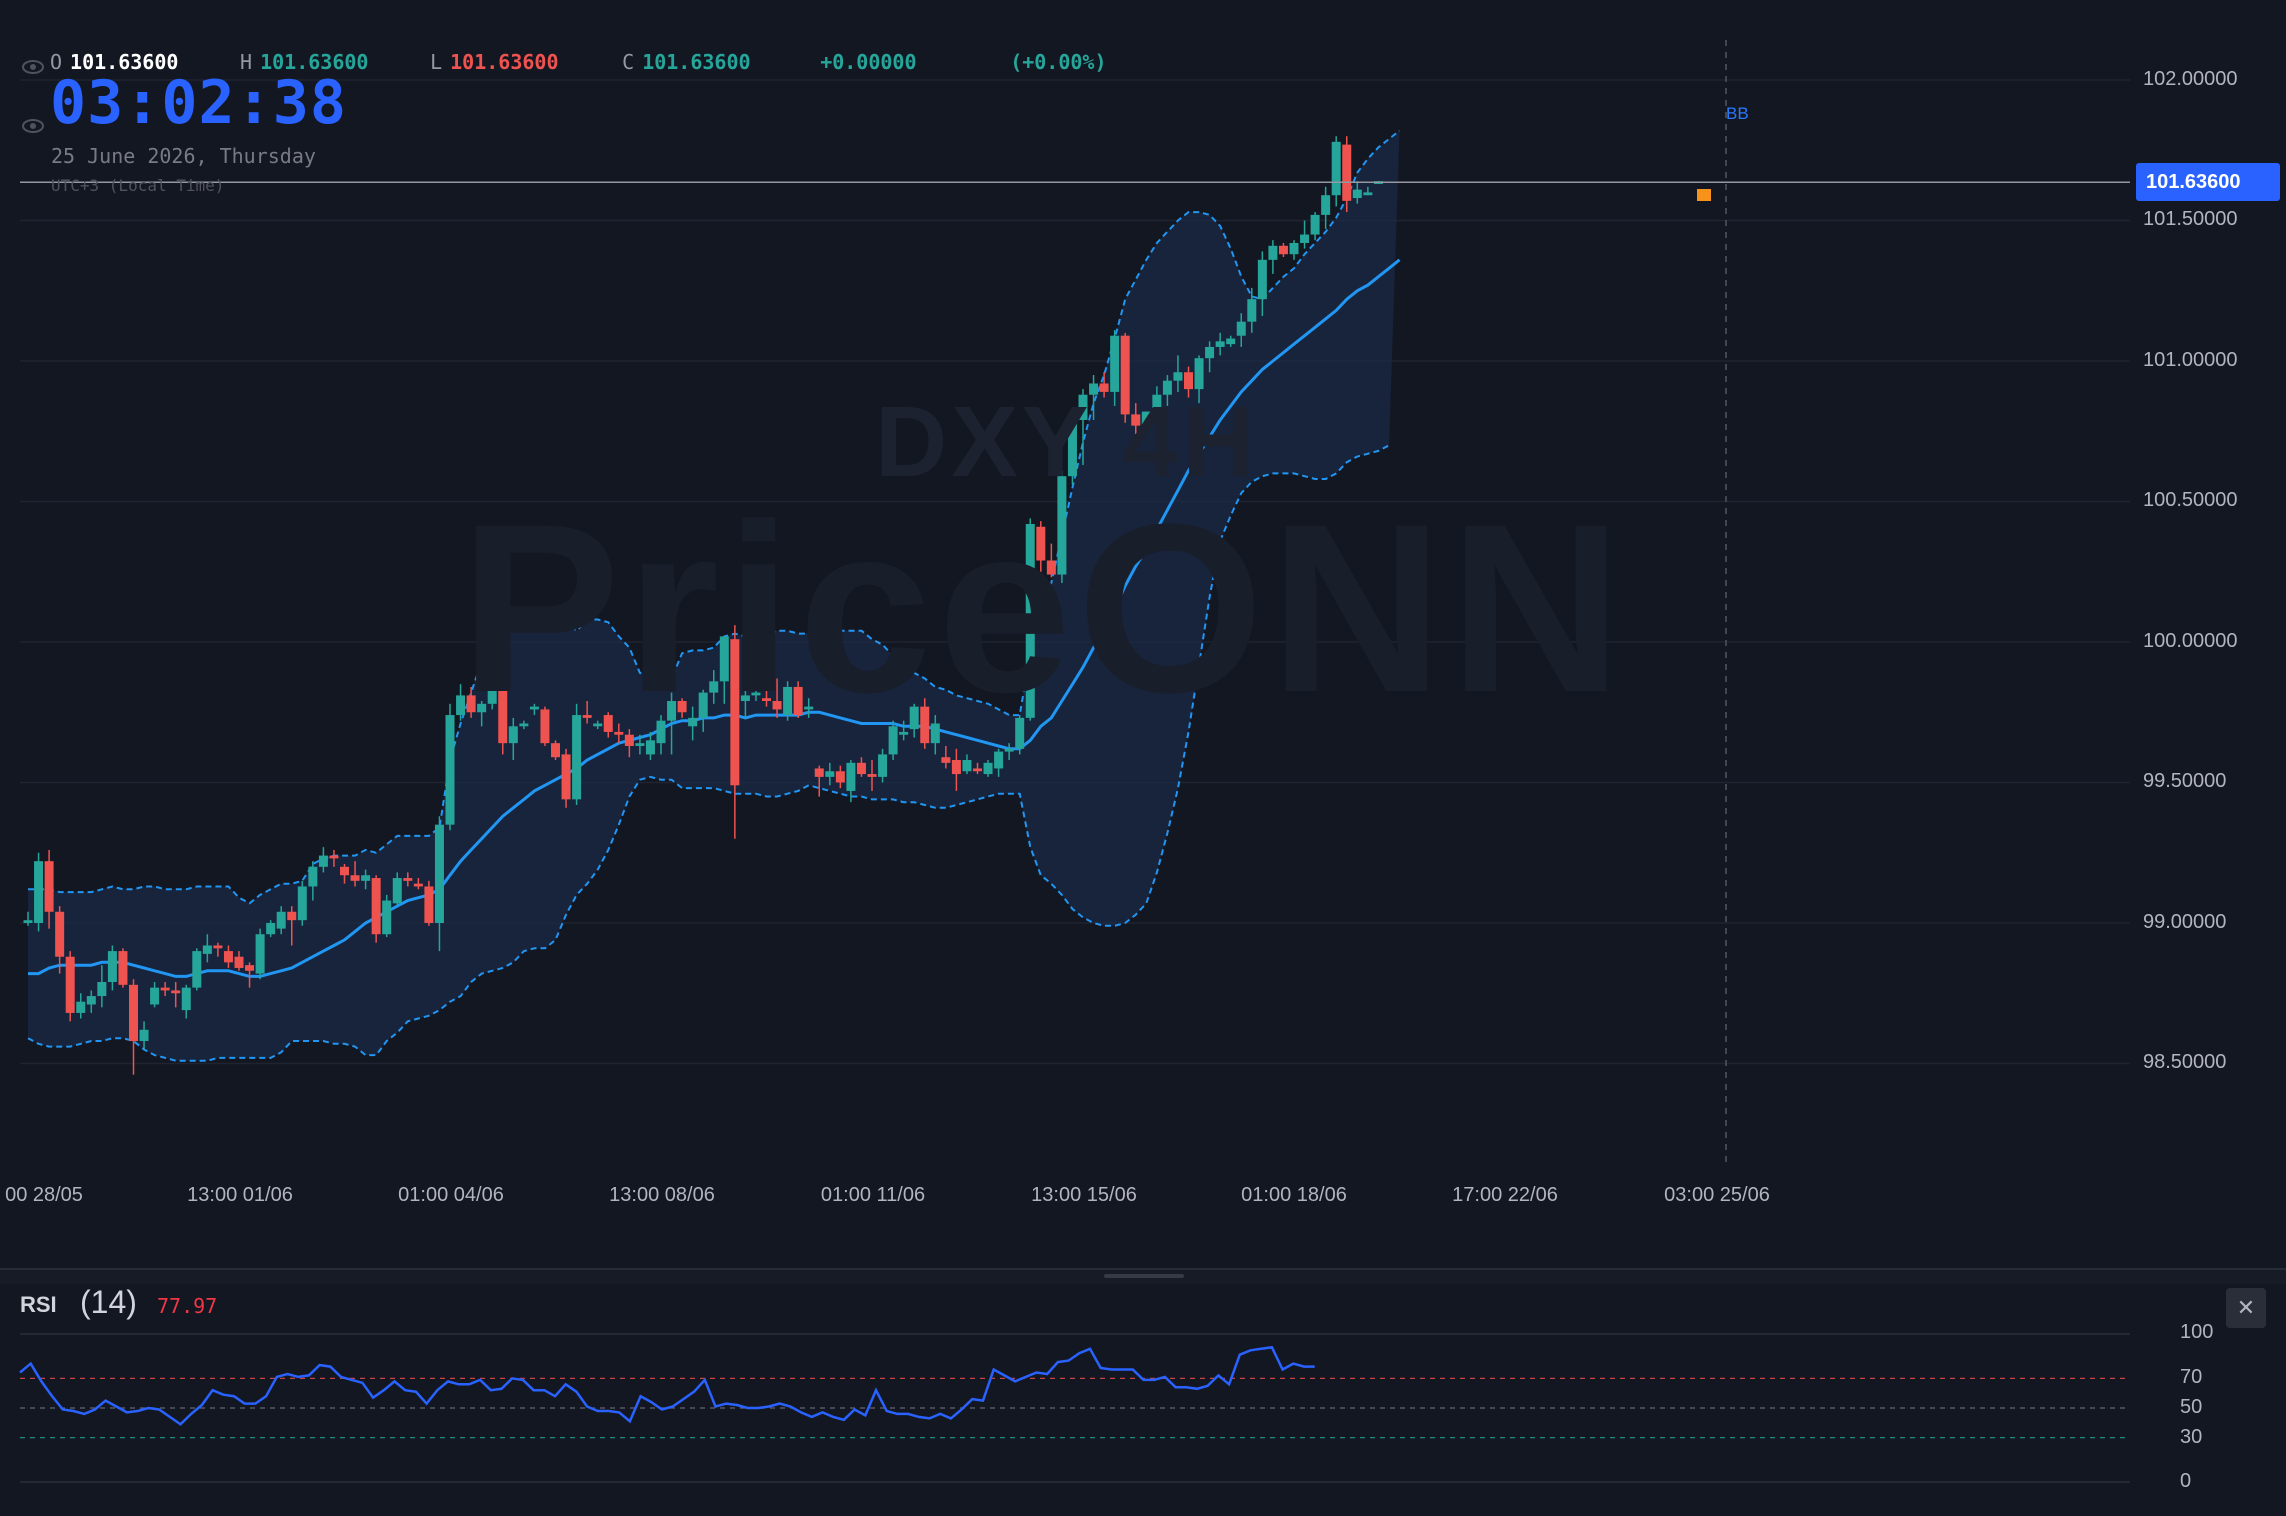  Describe the element at coordinates (1144, 1276) in the screenshot. I see `pane-resize-handle` at that location.